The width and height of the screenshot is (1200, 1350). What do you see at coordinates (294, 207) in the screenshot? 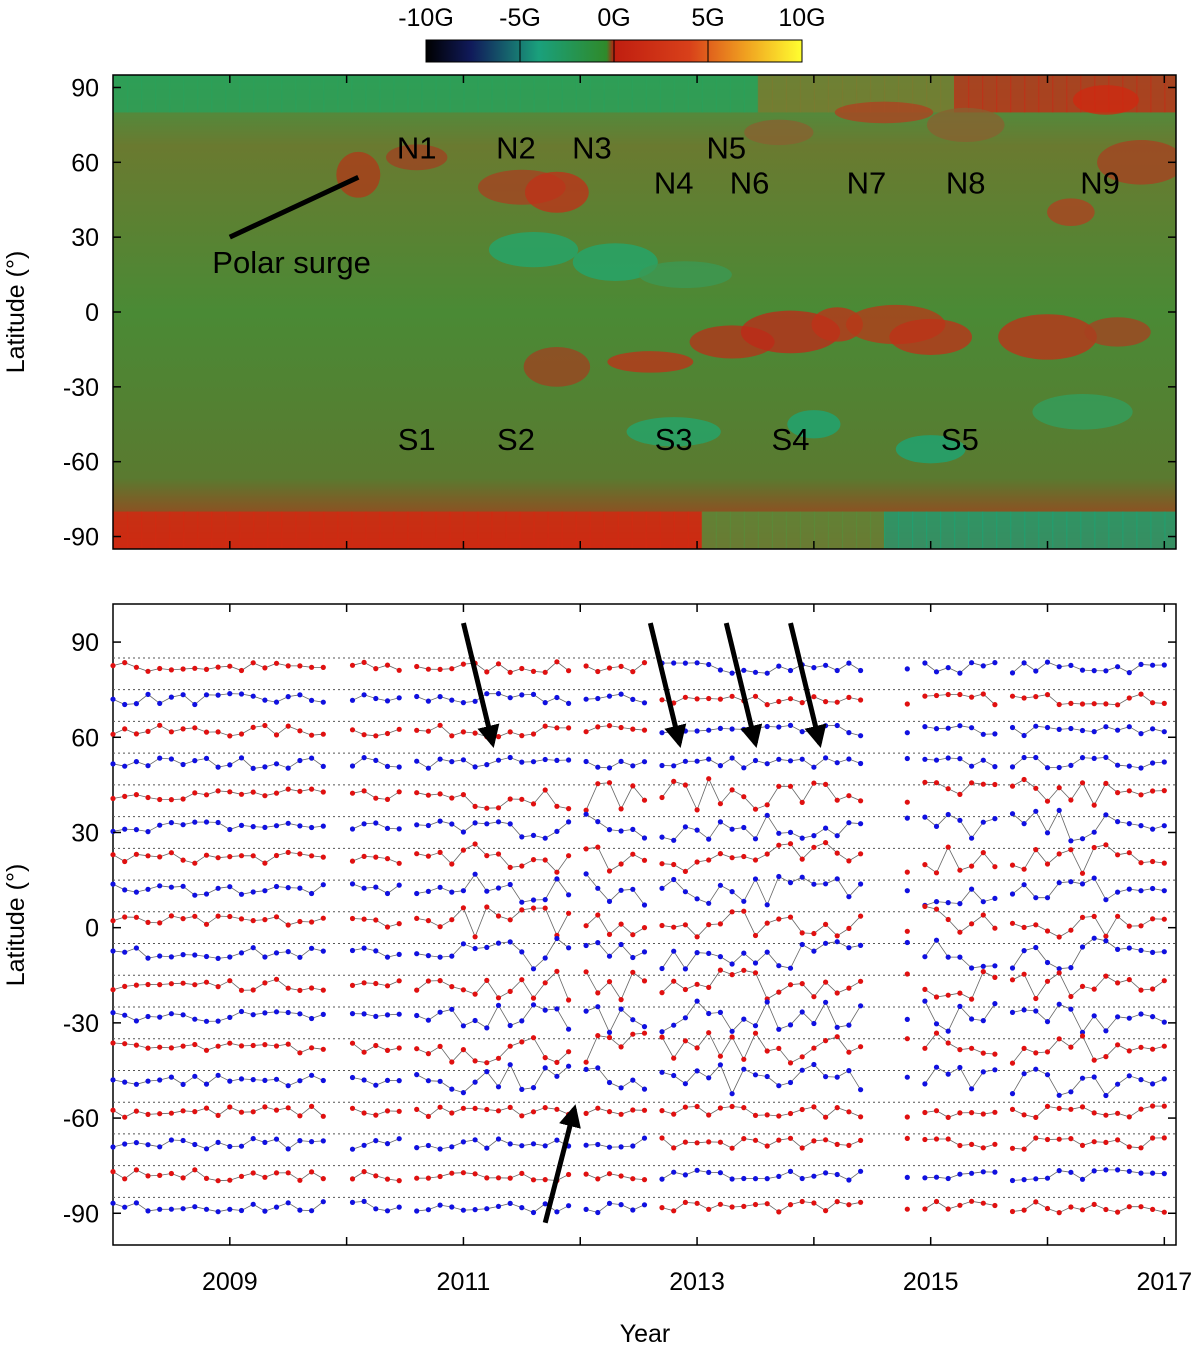
I see `polar-surge-pointer` at bounding box center [294, 207].